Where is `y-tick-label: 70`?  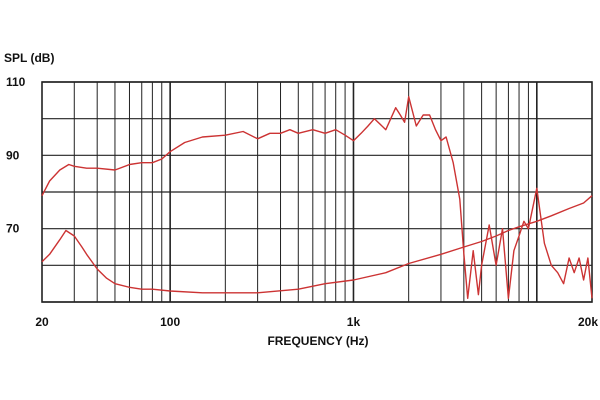 y-tick-label: 70 is located at coordinates (13, 229).